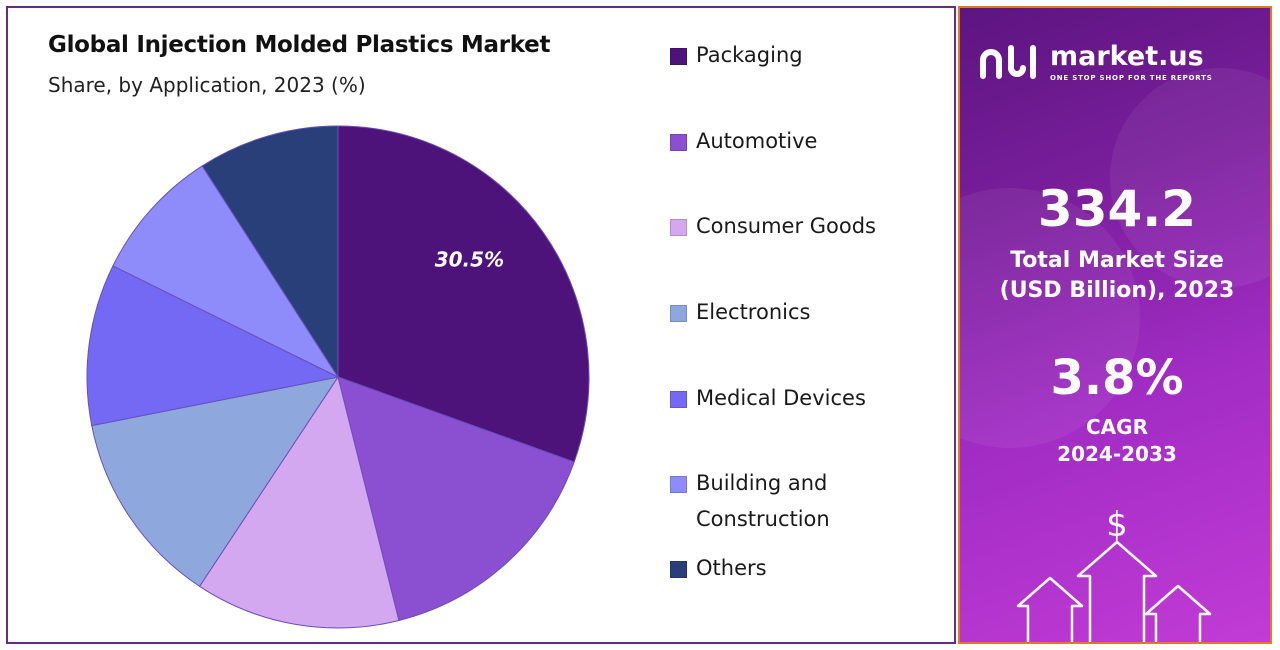 This screenshot has height=650, width=1280. What do you see at coordinates (1117, 290) in the screenshot?
I see `market-size-label-line2: (USD Billion), 2023` at bounding box center [1117, 290].